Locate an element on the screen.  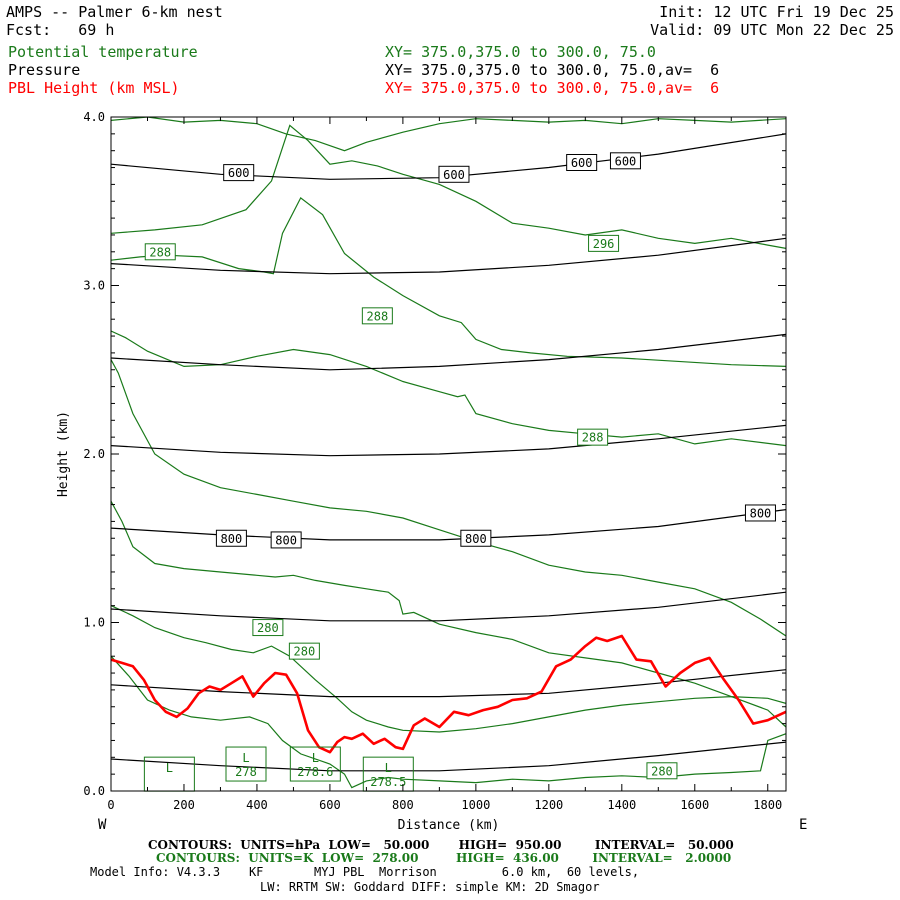
theta-label-4-box is located at coordinates (268, 628).